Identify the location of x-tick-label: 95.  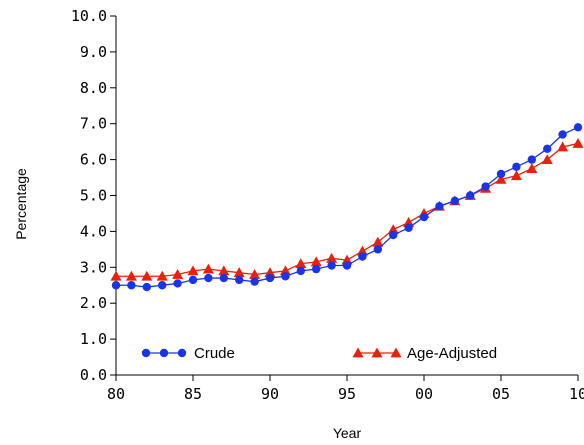
(347, 394).